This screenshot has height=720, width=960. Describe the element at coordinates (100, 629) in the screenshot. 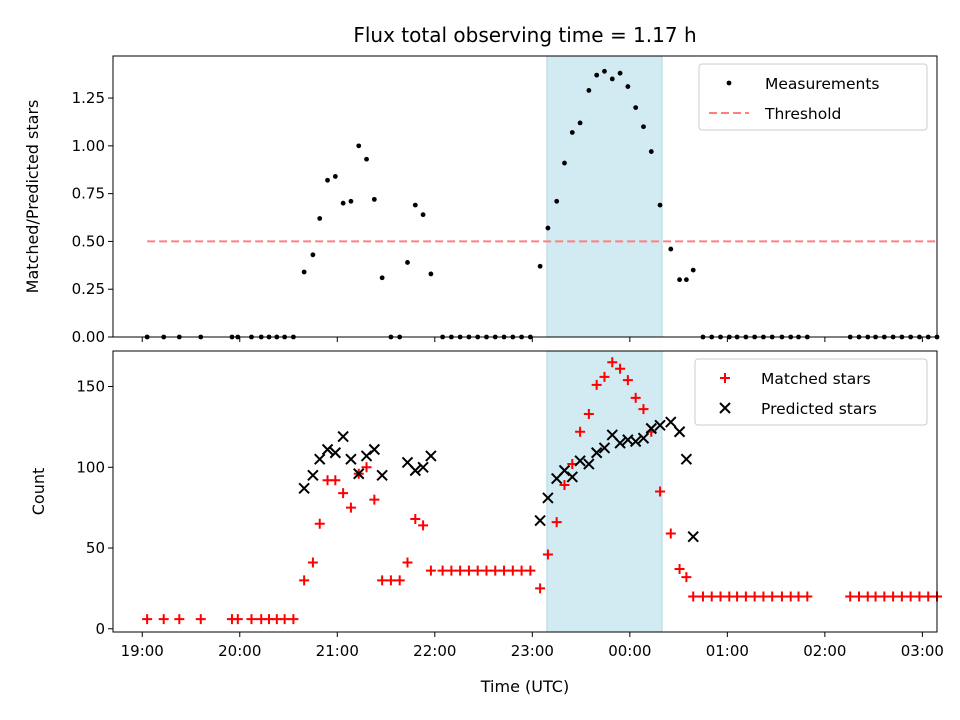

I see `y-tick-label: 0` at that location.